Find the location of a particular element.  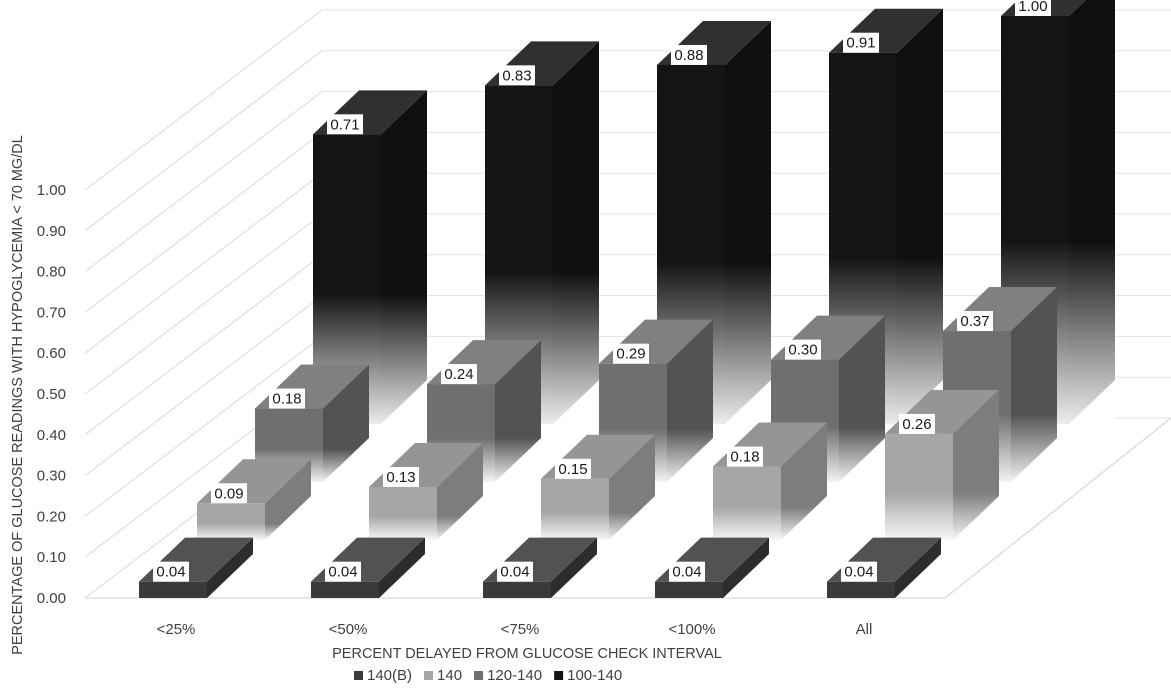

y-tick-label: 0.30 is located at coordinates (51, 476).